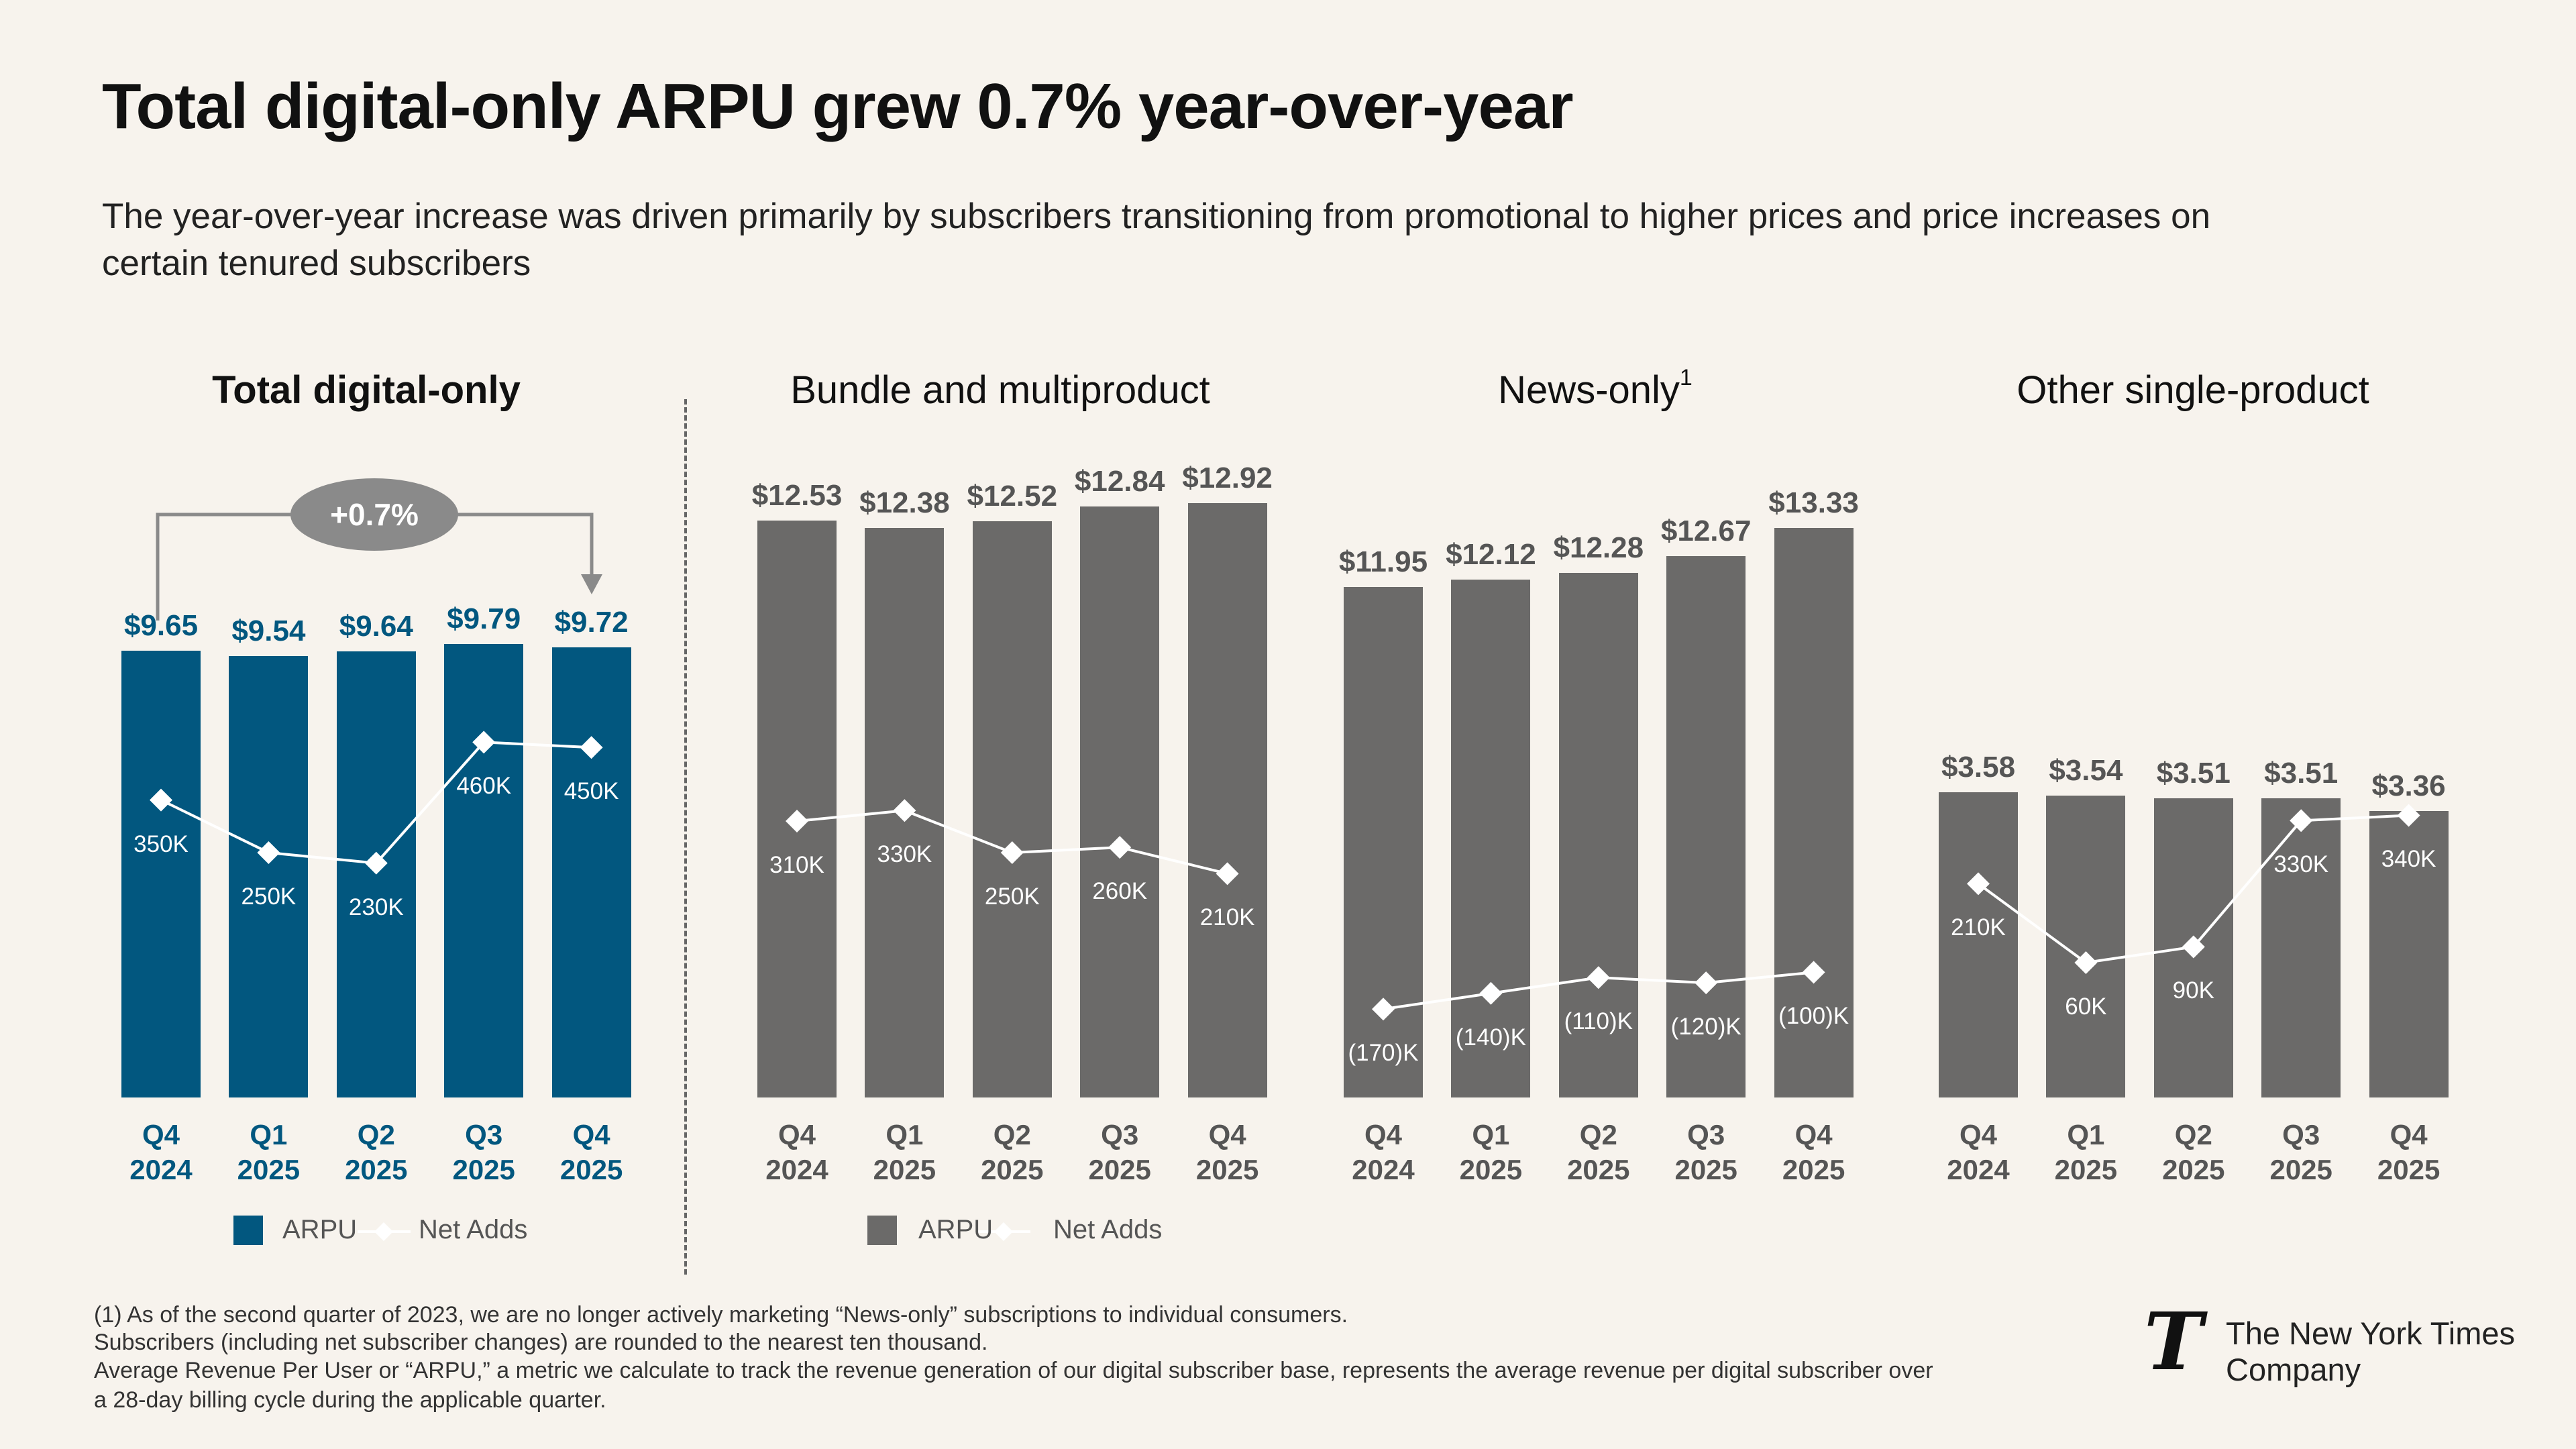 The image size is (2576, 1449). Describe the element at coordinates (1227, 477) in the screenshot. I see `arpu-value-label: $12.92` at that location.